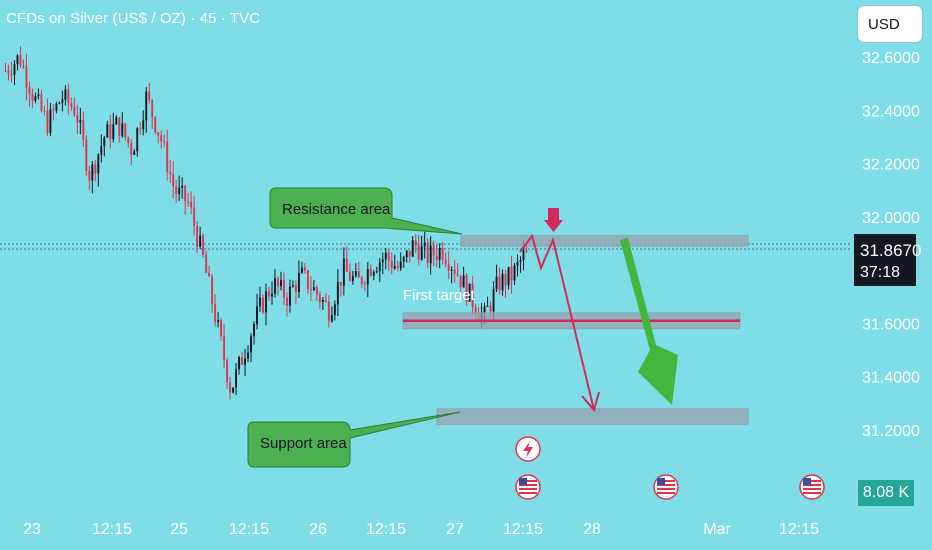 This screenshot has height=550, width=932. What do you see at coordinates (133, 18) in the screenshot?
I see `chart-title: CFDs on Silver (US$ / OZ) · 45 · TVC` at bounding box center [133, 18].